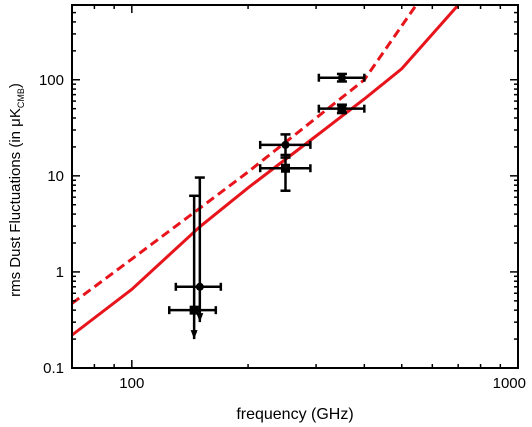  I want to click on x-axis-label: frequency (GHz), so click(294, 414).